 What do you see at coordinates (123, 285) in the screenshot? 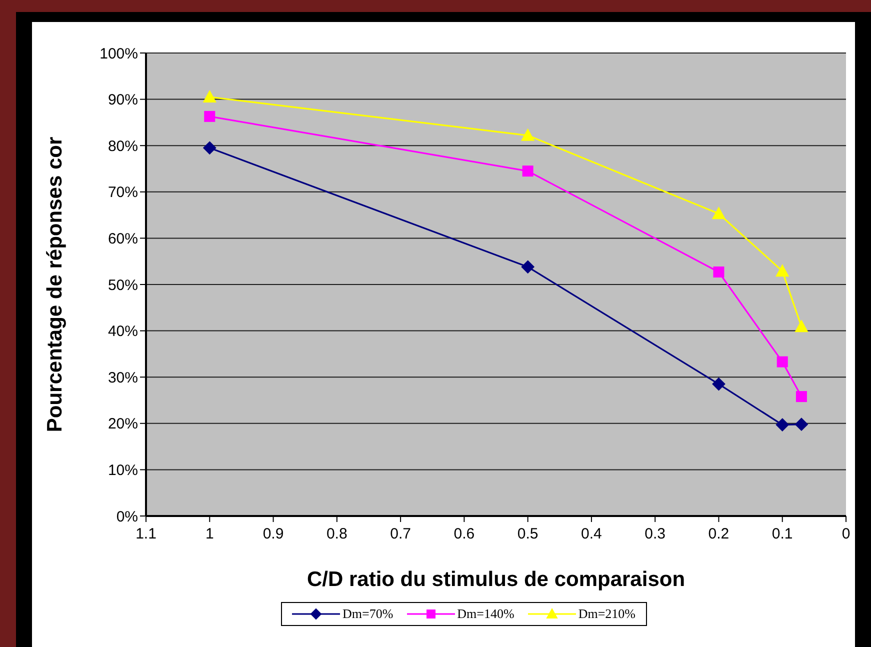
I see `y-tick-label: 50%` at bounding box center [123, 285].